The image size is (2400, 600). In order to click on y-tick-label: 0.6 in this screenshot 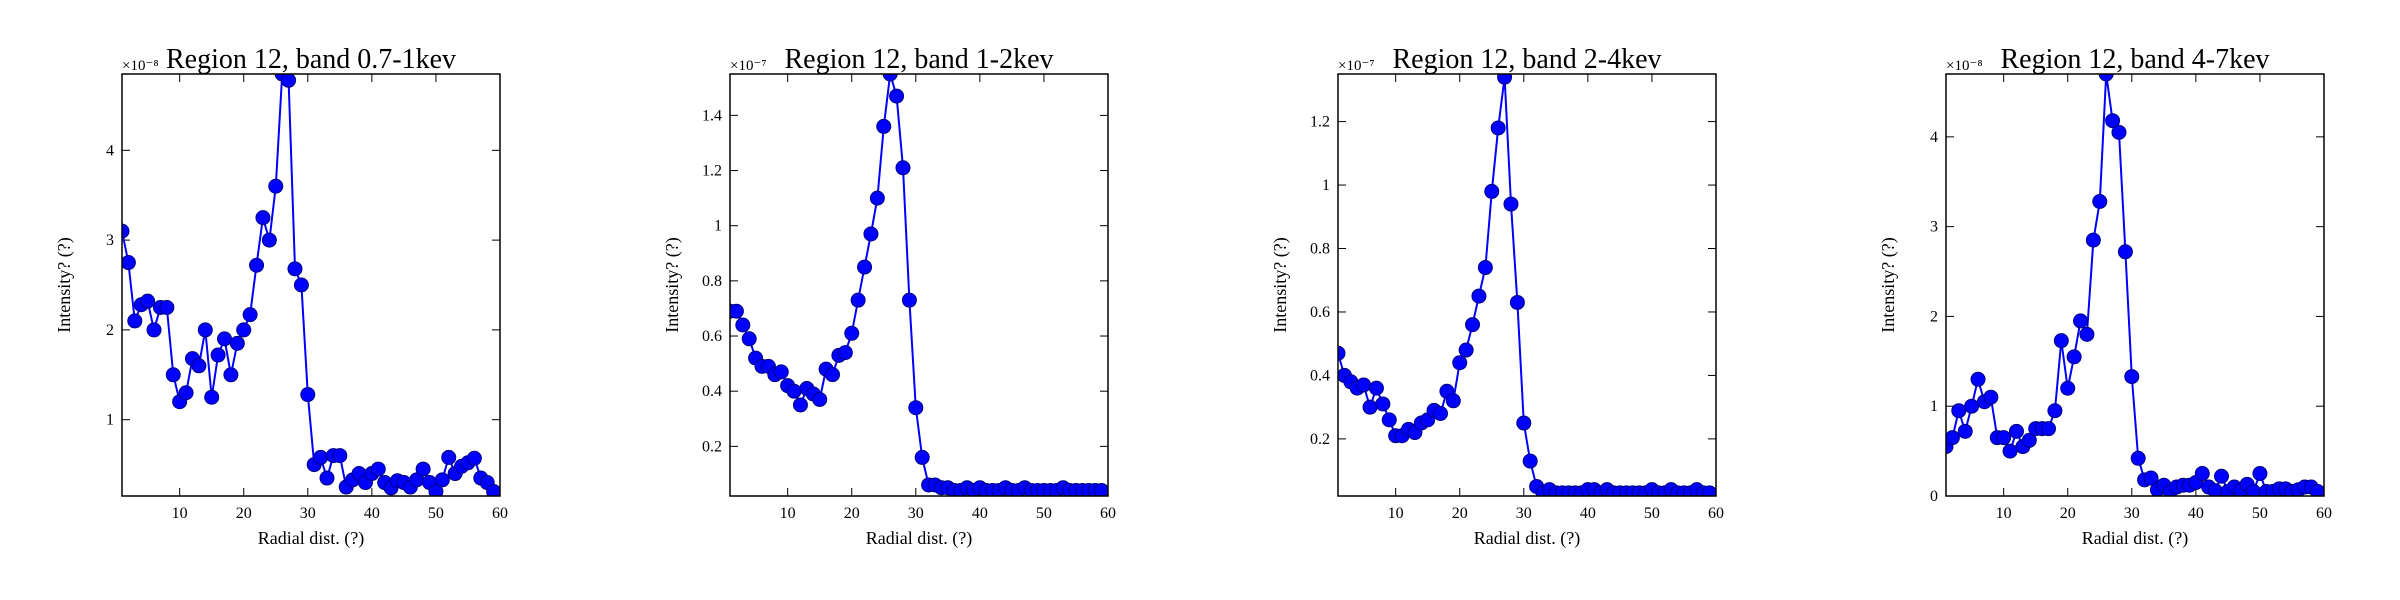, I will do `click(712, 336)`.